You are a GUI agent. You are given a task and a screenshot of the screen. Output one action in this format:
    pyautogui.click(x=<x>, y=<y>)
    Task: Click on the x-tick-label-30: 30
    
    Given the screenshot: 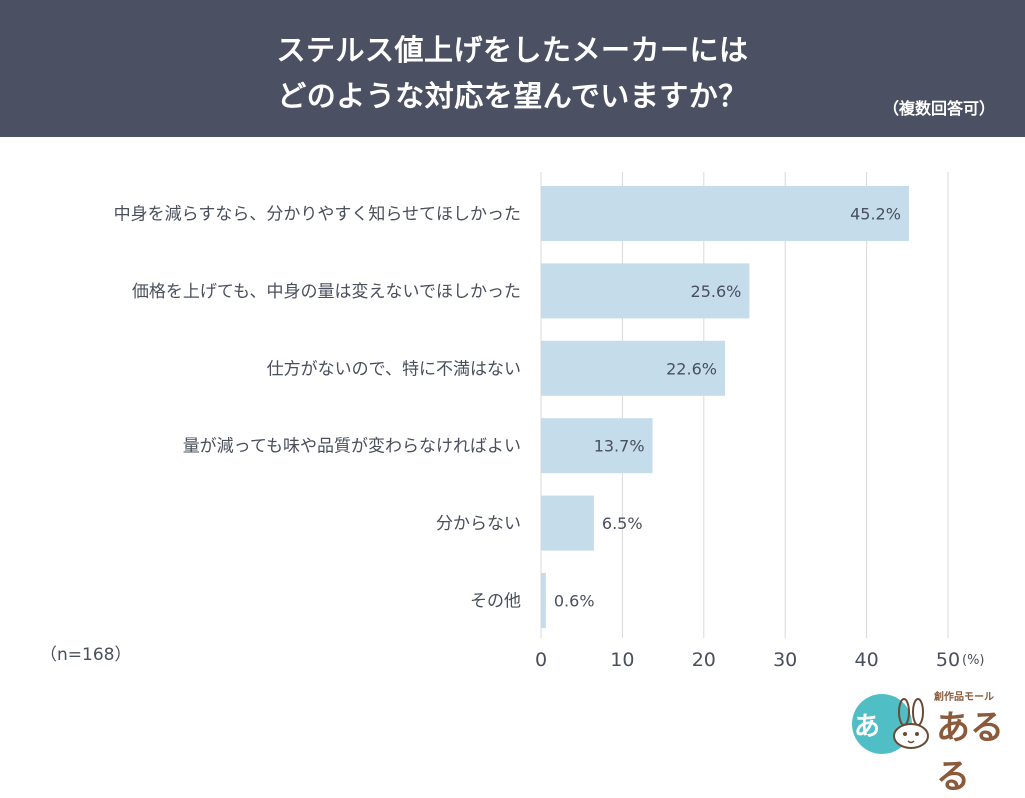 What is the action you would take?
    pyautogui.click(x=785, y=660)
    